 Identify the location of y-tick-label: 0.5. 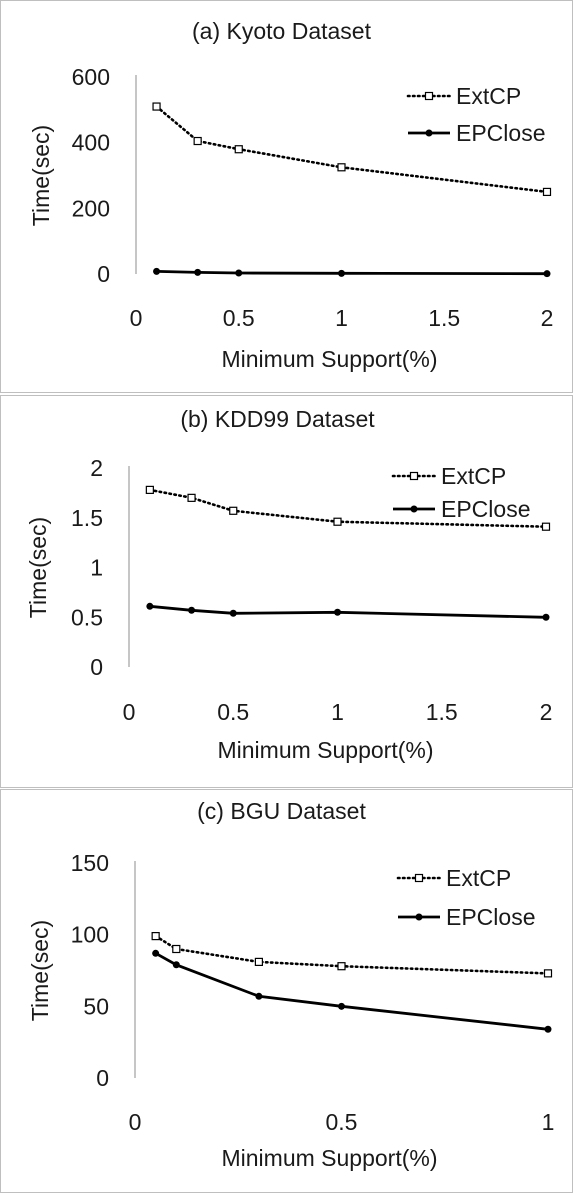
(87, 617).